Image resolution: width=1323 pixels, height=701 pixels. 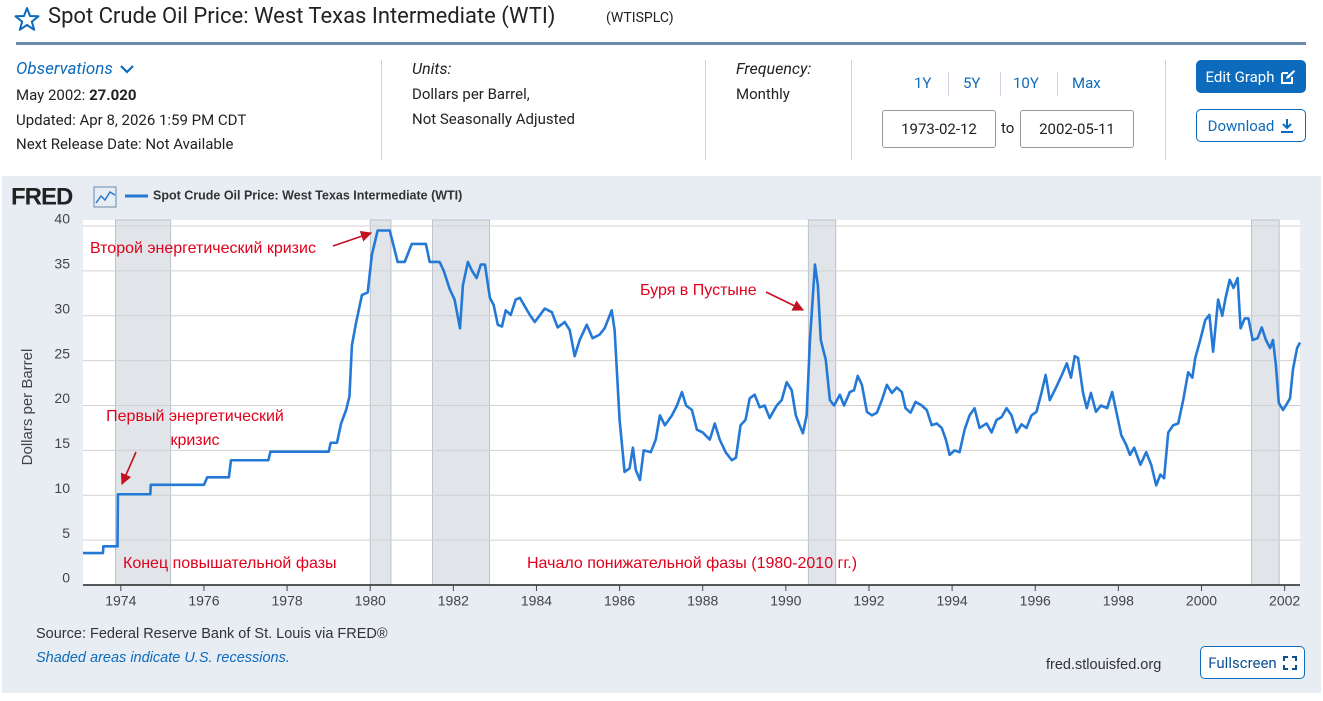 I want to click on edit-icon, so click(x=1288, y=76).